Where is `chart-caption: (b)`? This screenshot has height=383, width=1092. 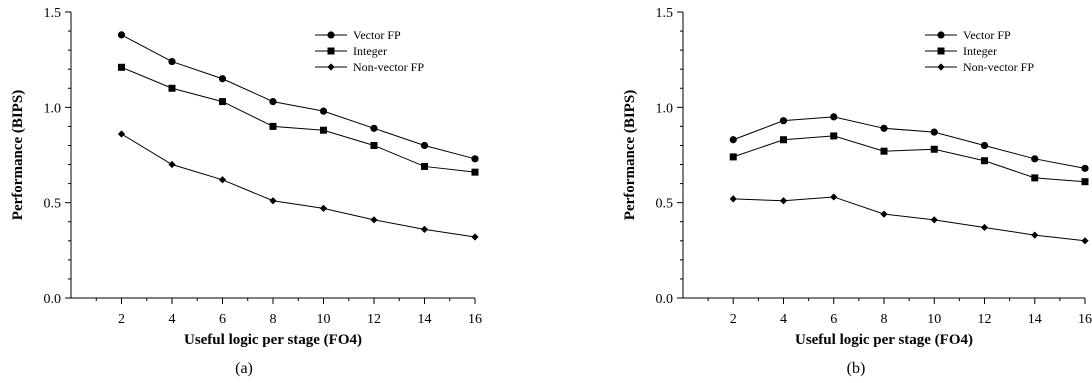 chart-caption: (b) is located at coordinates (856, 368).